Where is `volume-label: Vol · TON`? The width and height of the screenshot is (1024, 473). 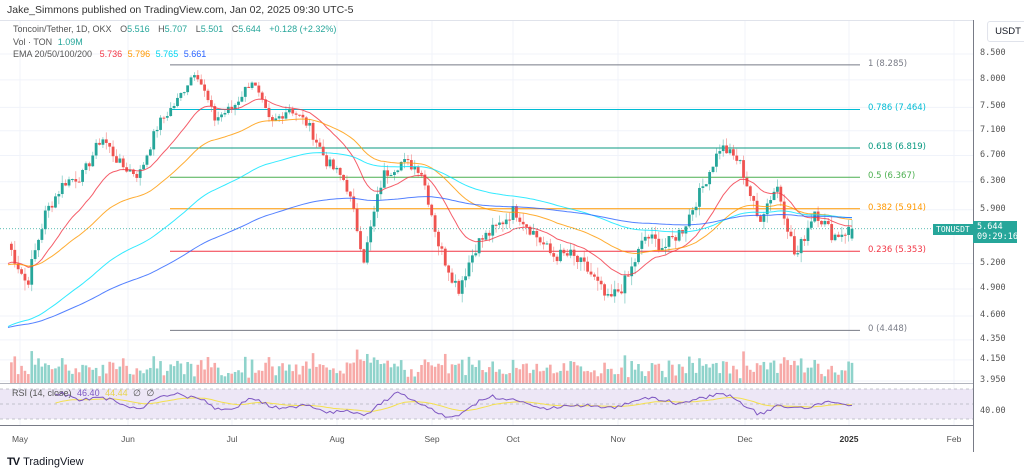
volume-label: Vol · TON is located at coordinates (33, 41).